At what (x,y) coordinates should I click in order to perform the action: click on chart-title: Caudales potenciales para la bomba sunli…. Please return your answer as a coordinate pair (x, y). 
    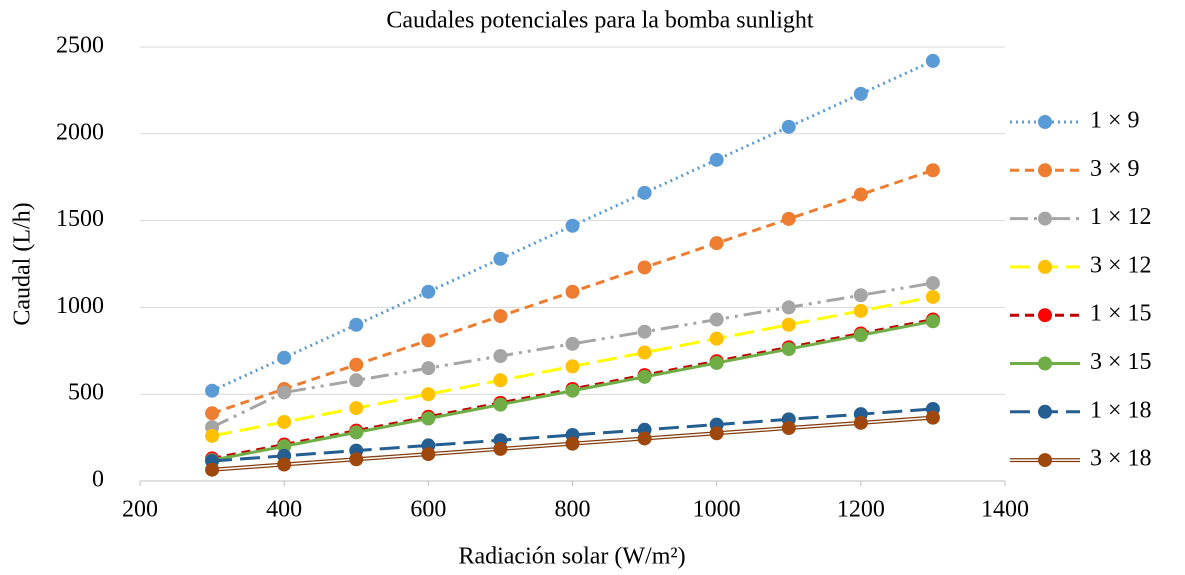
    Looking at the image, I should click on (600, 21).